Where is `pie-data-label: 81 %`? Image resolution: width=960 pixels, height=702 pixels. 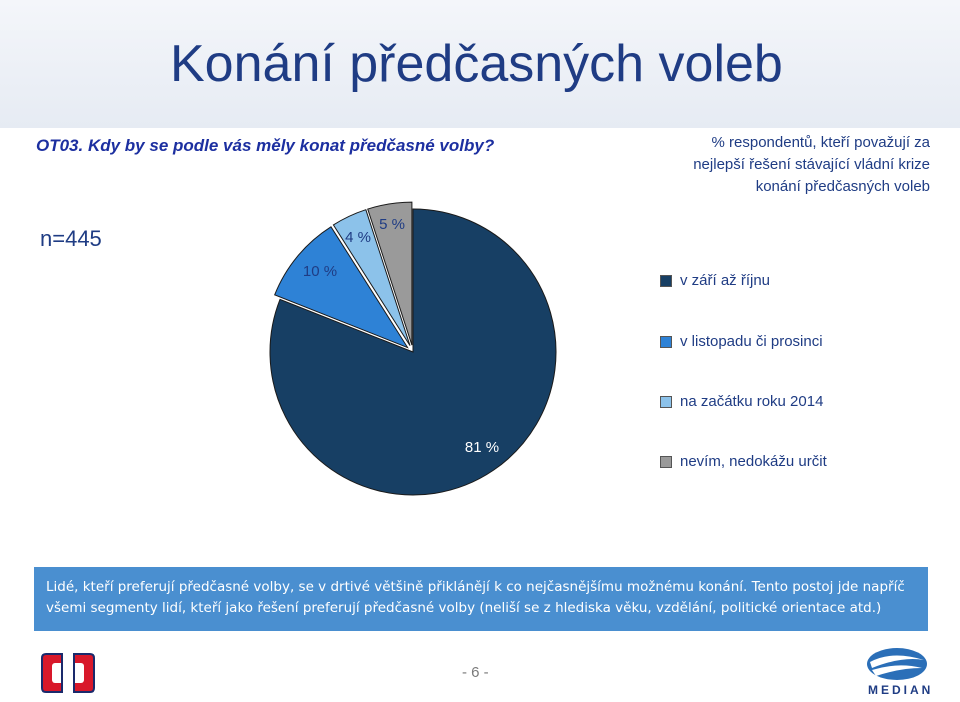
pie-data-label: 81 % is located at coordinates (482, 447).